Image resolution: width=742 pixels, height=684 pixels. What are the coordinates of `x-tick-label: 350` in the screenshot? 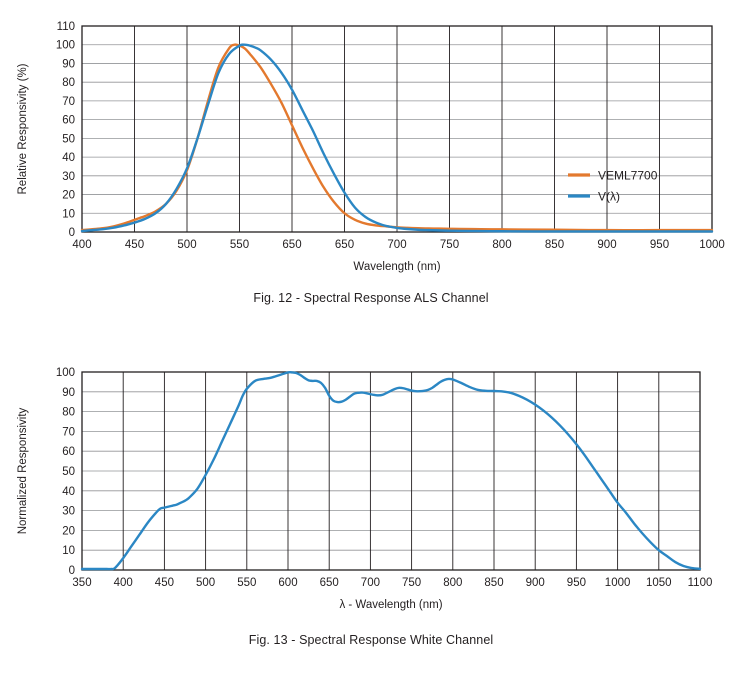 It's located at (81, 583).